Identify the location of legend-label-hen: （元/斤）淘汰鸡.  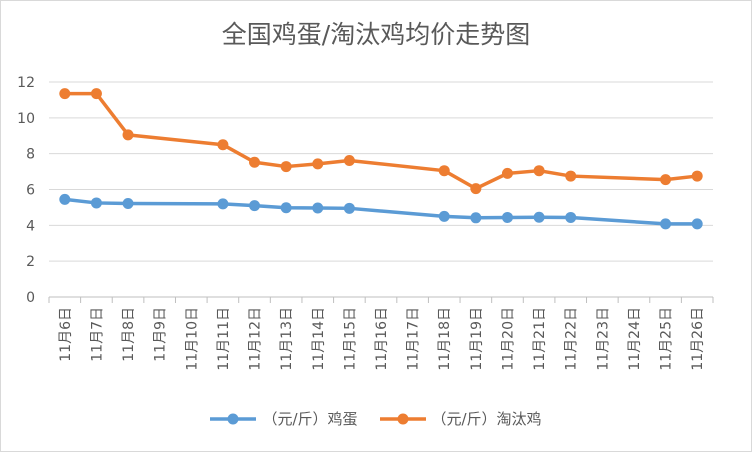
(486, 419).